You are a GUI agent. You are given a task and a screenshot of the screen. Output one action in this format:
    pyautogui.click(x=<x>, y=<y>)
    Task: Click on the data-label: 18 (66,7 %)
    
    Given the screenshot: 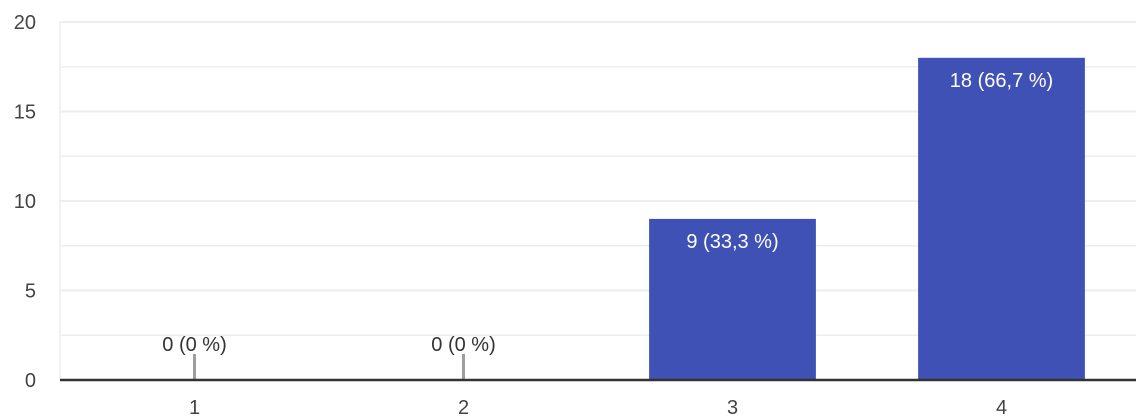 What is the action you would take?
    pyautogui.click(x=1001, y=81)
    